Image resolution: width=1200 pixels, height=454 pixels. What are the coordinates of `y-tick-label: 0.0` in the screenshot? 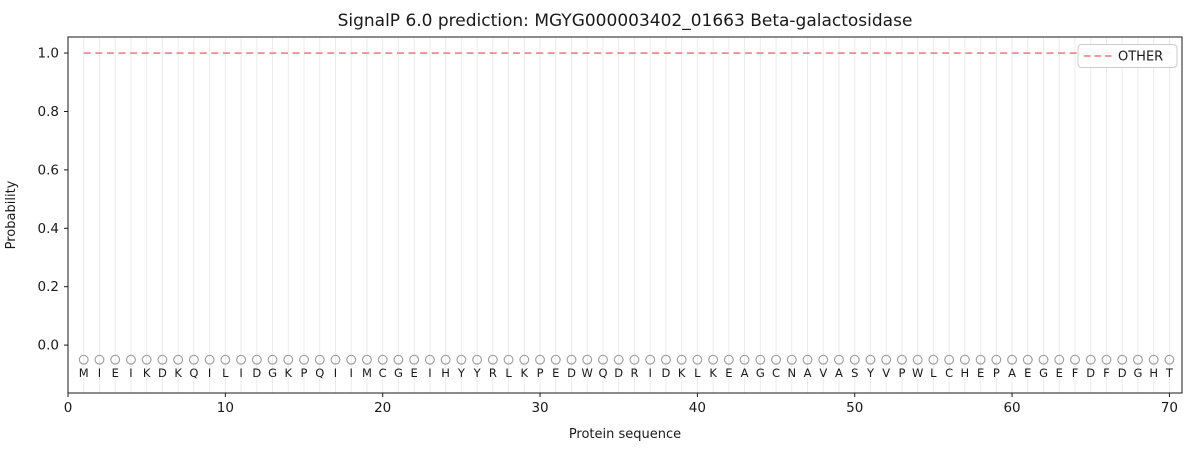 It's located at (48, 346).